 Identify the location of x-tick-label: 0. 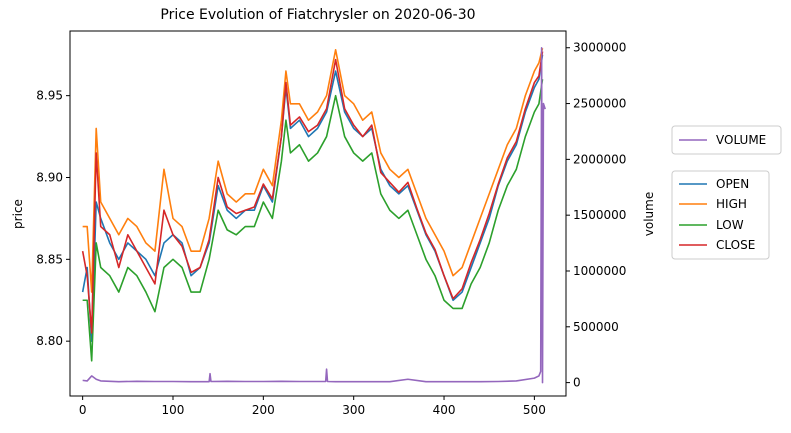
(83, 410).